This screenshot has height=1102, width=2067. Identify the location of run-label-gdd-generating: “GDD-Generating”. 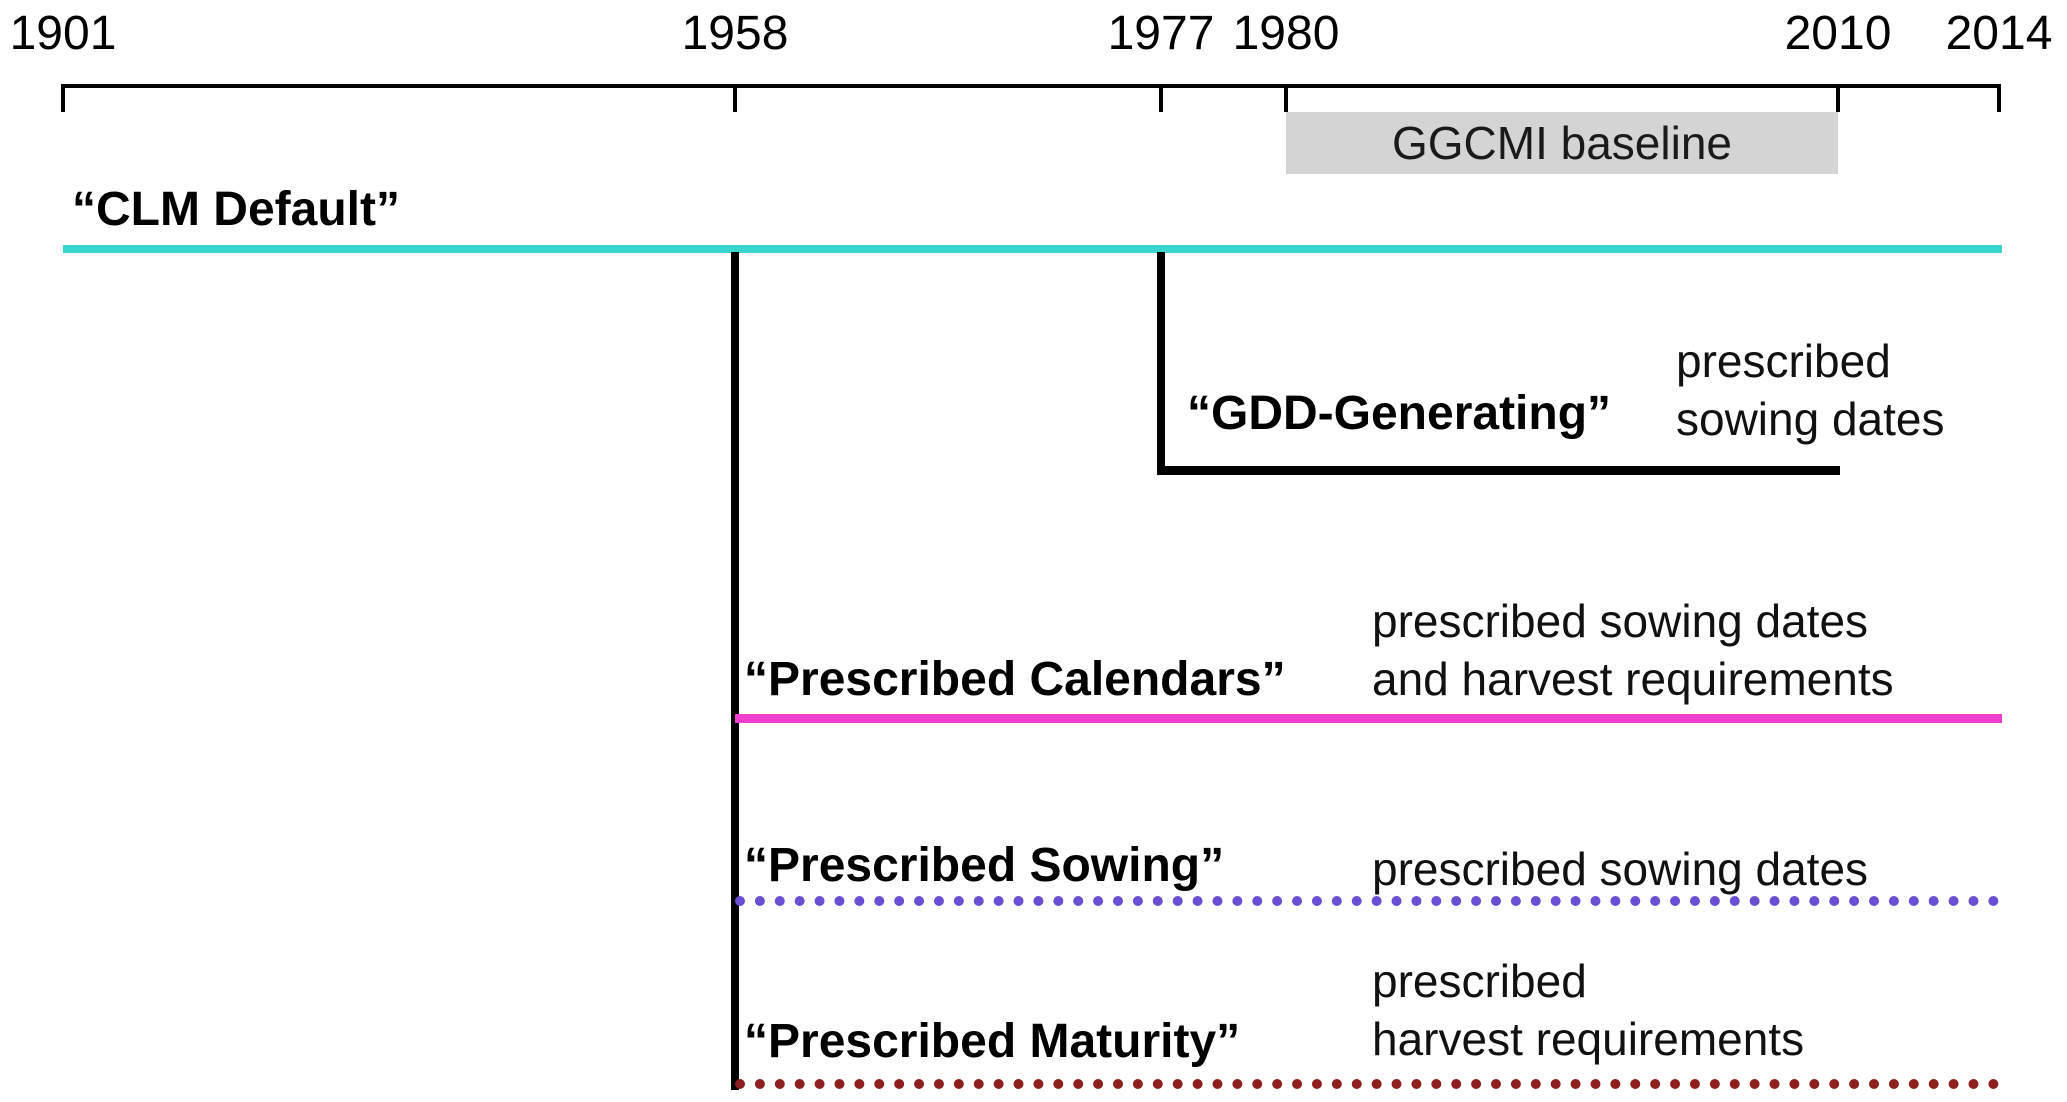
(1399, 413).